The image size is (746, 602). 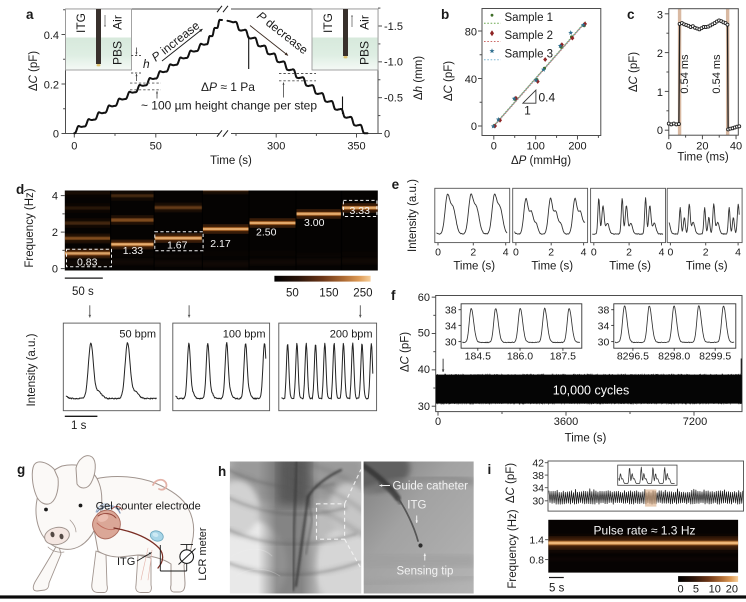 I want to click on svg-text: c, so click(x=631, y=14).